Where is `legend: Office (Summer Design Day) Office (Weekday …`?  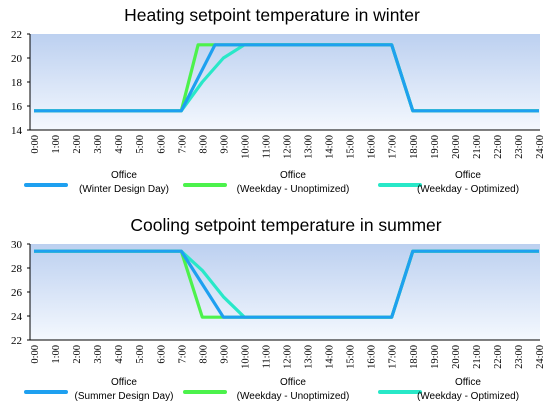 legend: Office (Summer Design Day) Office (Weekday … is located at coordinates (271, 389).